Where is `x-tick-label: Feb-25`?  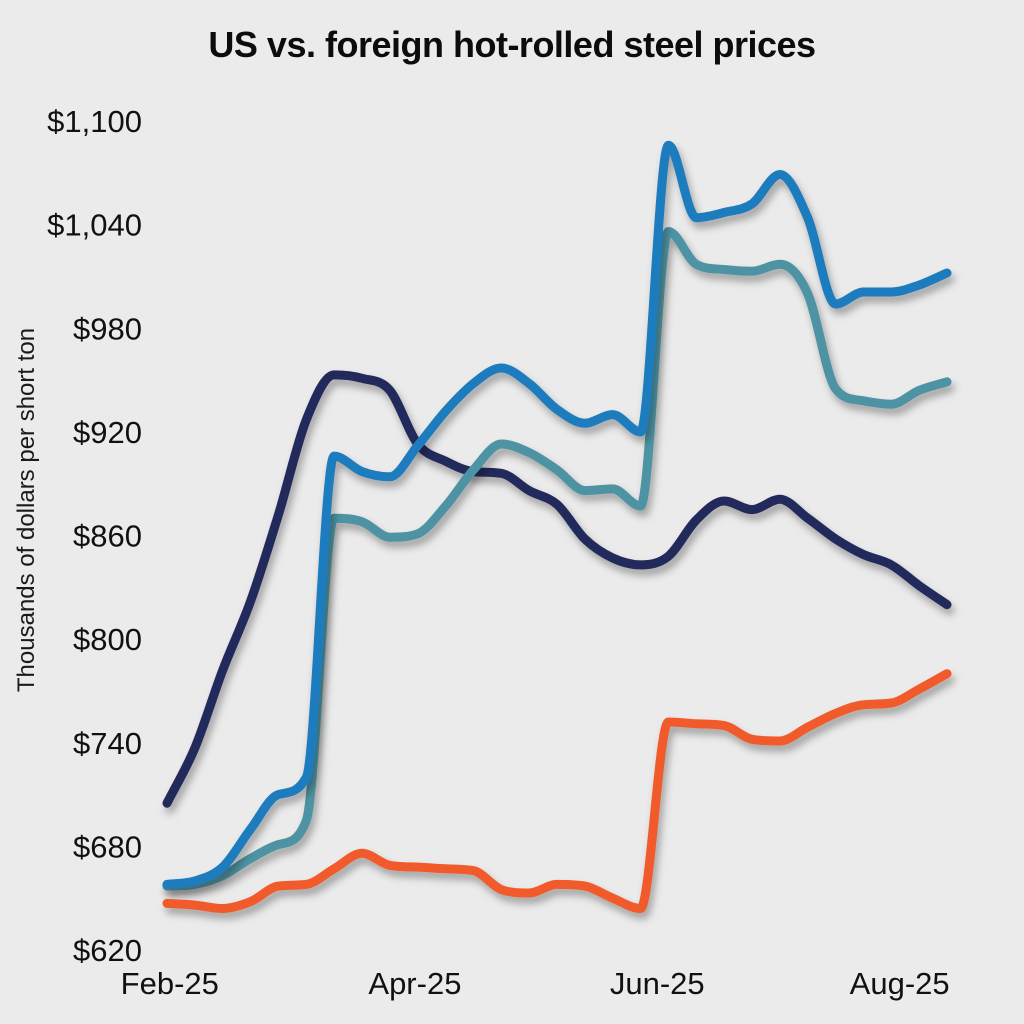
x-tick-label: Feb-25 is located at coordinates (170, 983).